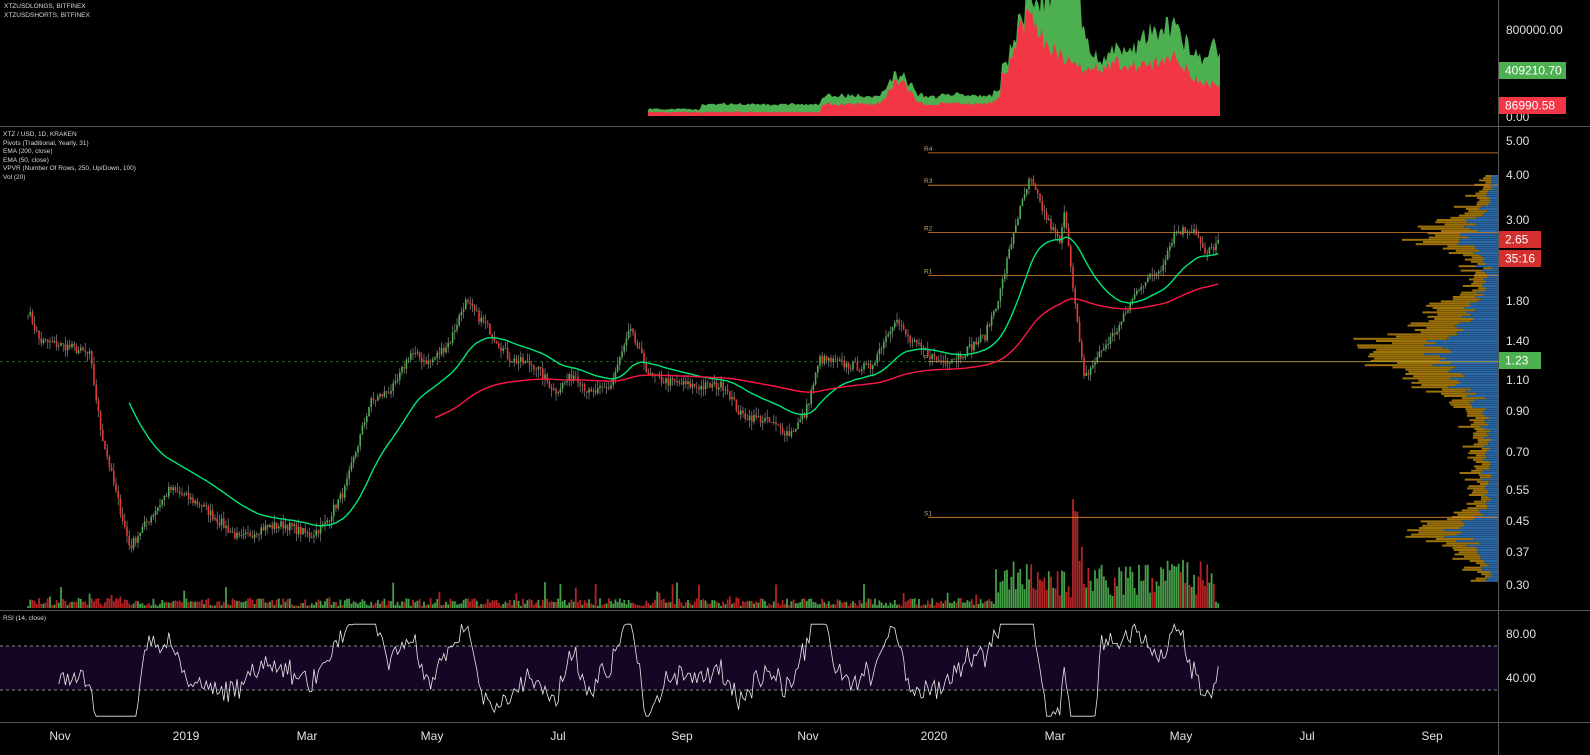  I want to click on time-axis-tick: Sep, so click(1432, 736).